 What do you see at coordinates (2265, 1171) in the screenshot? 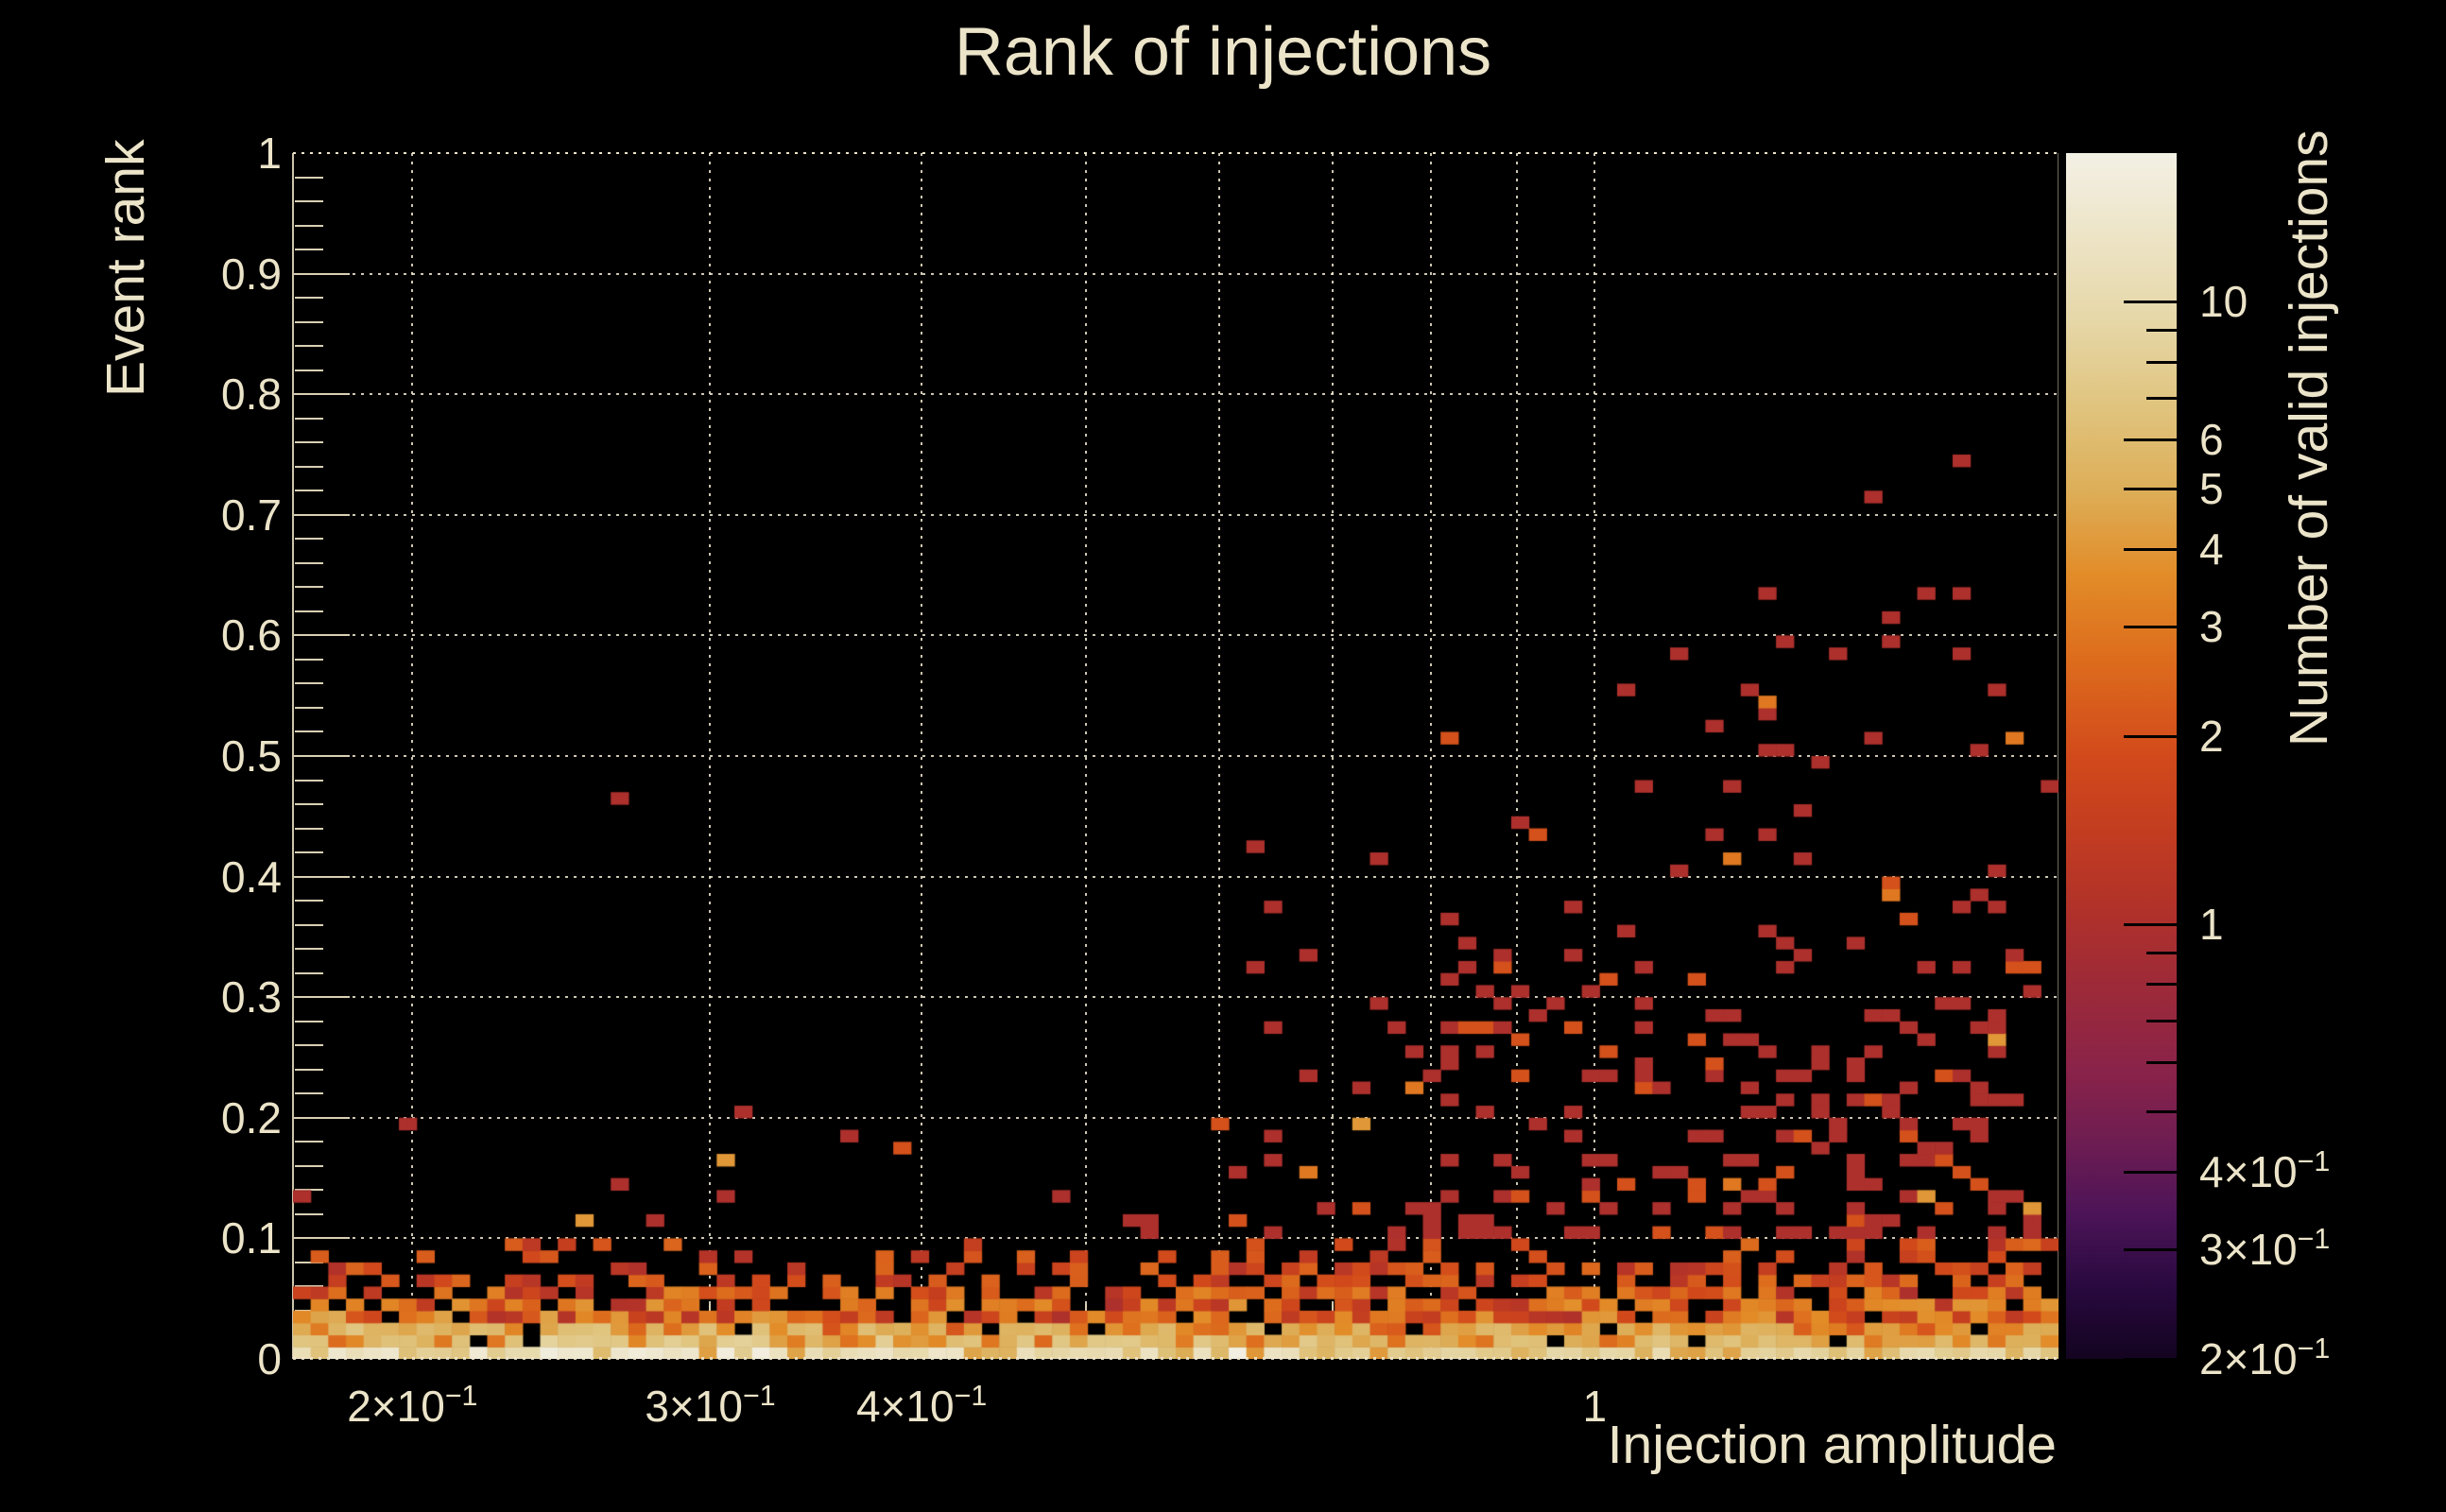
I see `colorbar-tick-label: 4×10⁻¹` at bounding box center [2265, 1171].